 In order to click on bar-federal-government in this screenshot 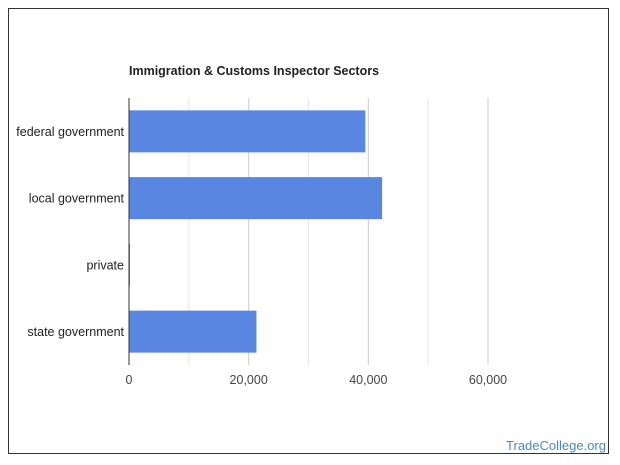, I will do `click(247, 131)`.